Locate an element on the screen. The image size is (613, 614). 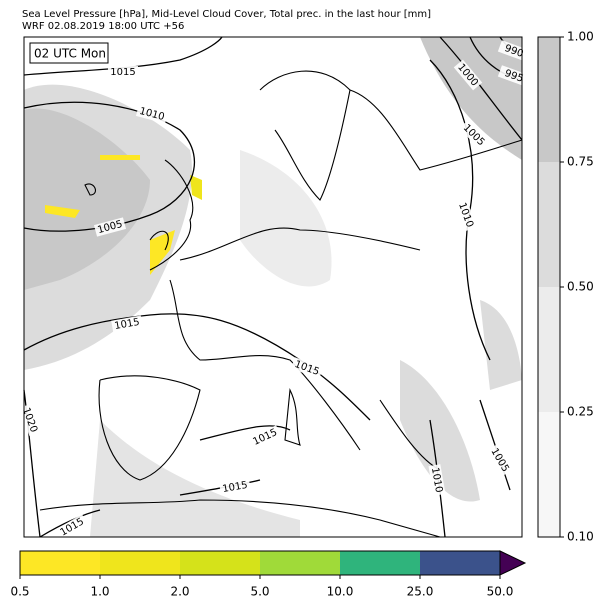
colorbar-tick-label: 10.0 is located at coordinates (340, 592).